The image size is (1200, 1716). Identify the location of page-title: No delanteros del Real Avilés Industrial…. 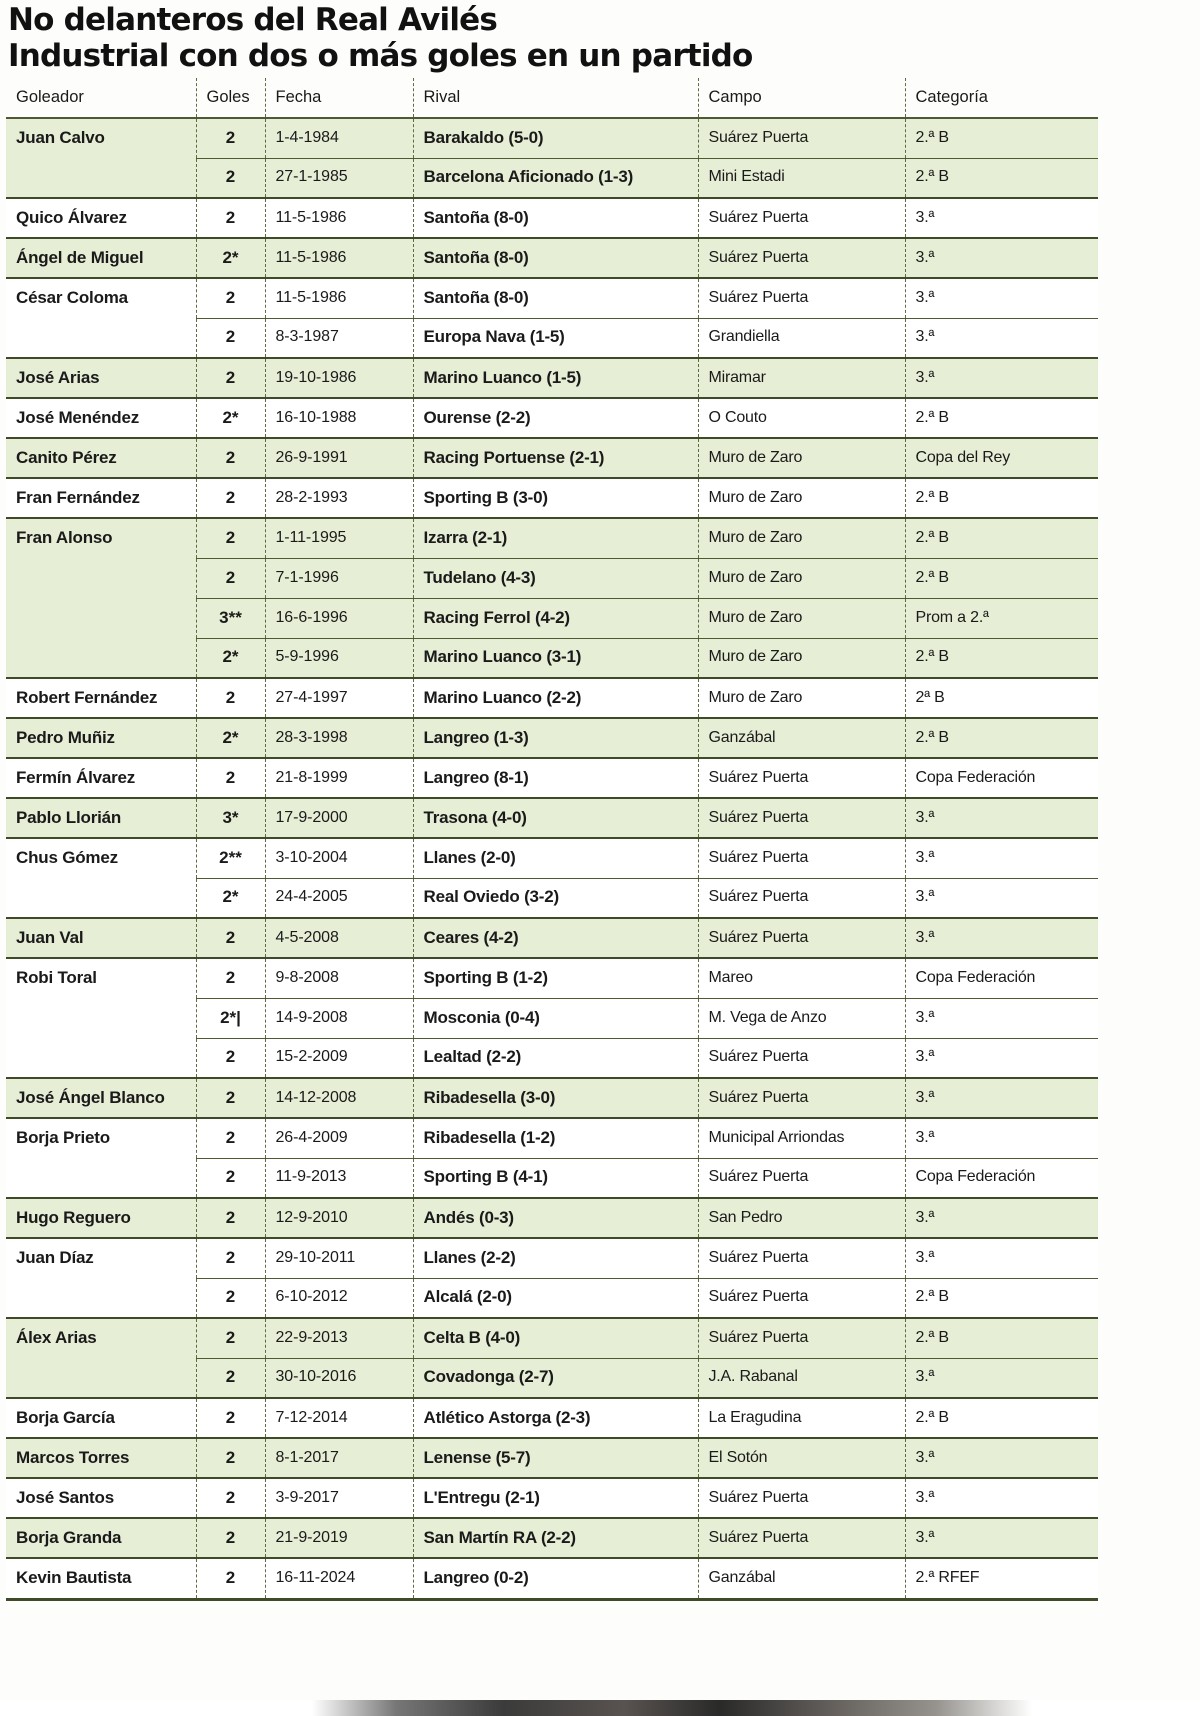
(600, 39).